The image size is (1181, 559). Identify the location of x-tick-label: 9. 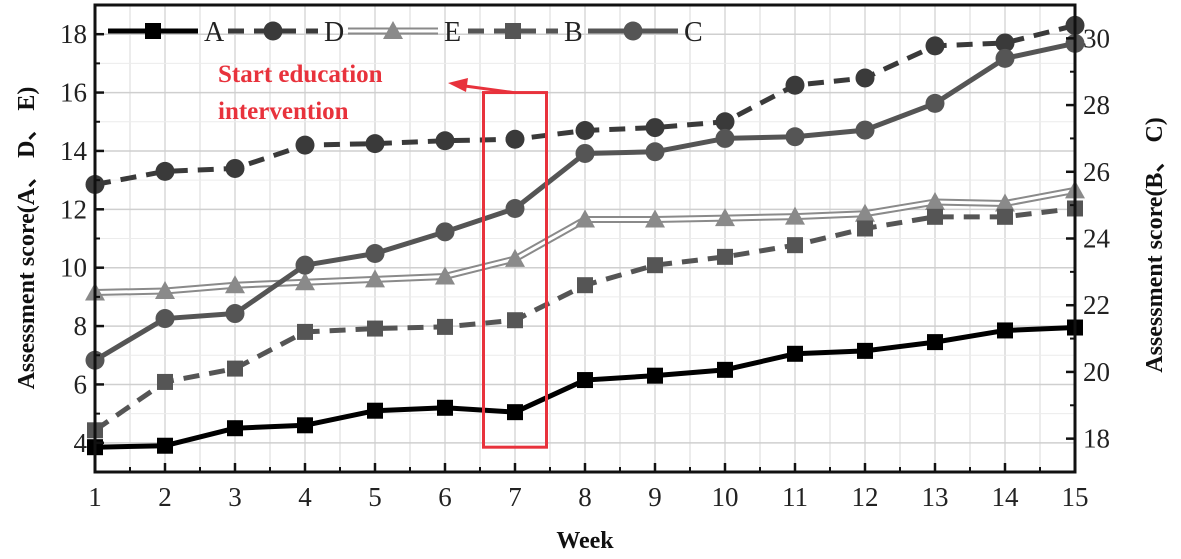
(655, 497).